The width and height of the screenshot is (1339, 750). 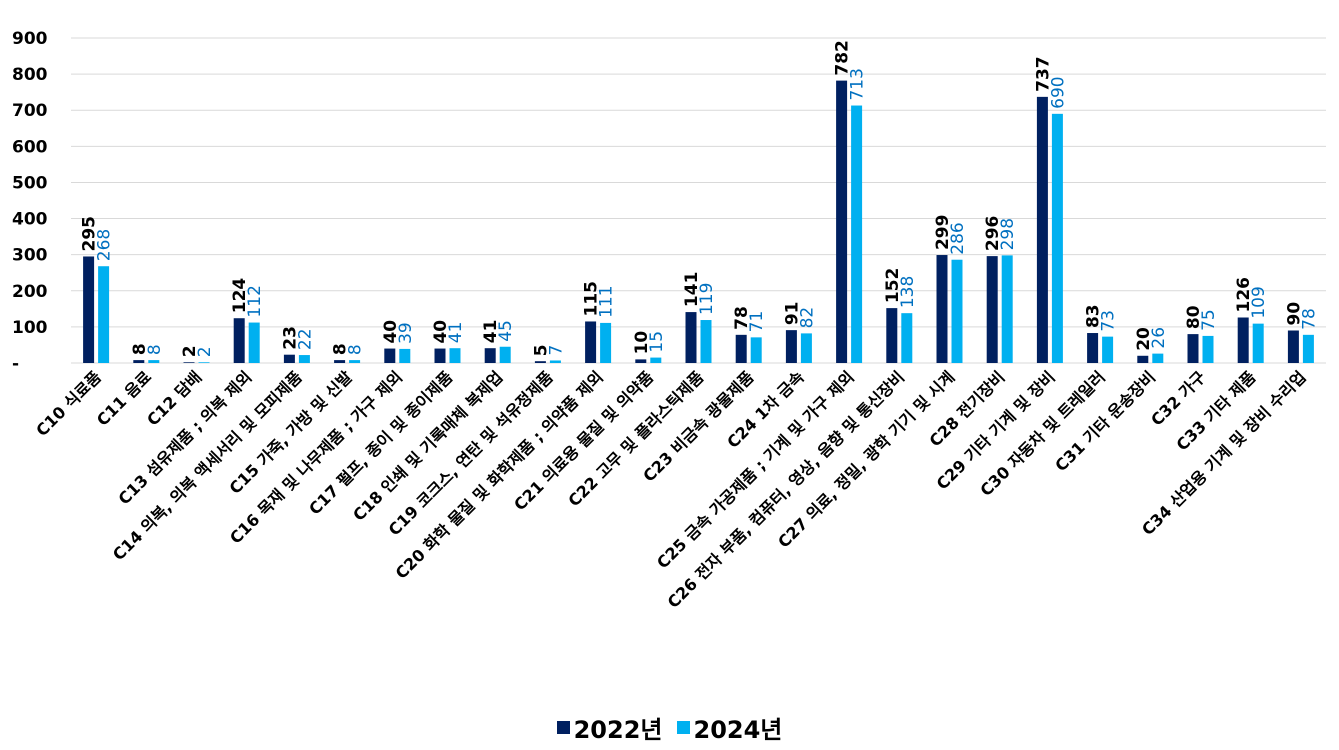 What do you see at coordinates (68, 403) in the screenshot?
I see `x-tick-label: C10 식료품` at bounding box center [68, 403].